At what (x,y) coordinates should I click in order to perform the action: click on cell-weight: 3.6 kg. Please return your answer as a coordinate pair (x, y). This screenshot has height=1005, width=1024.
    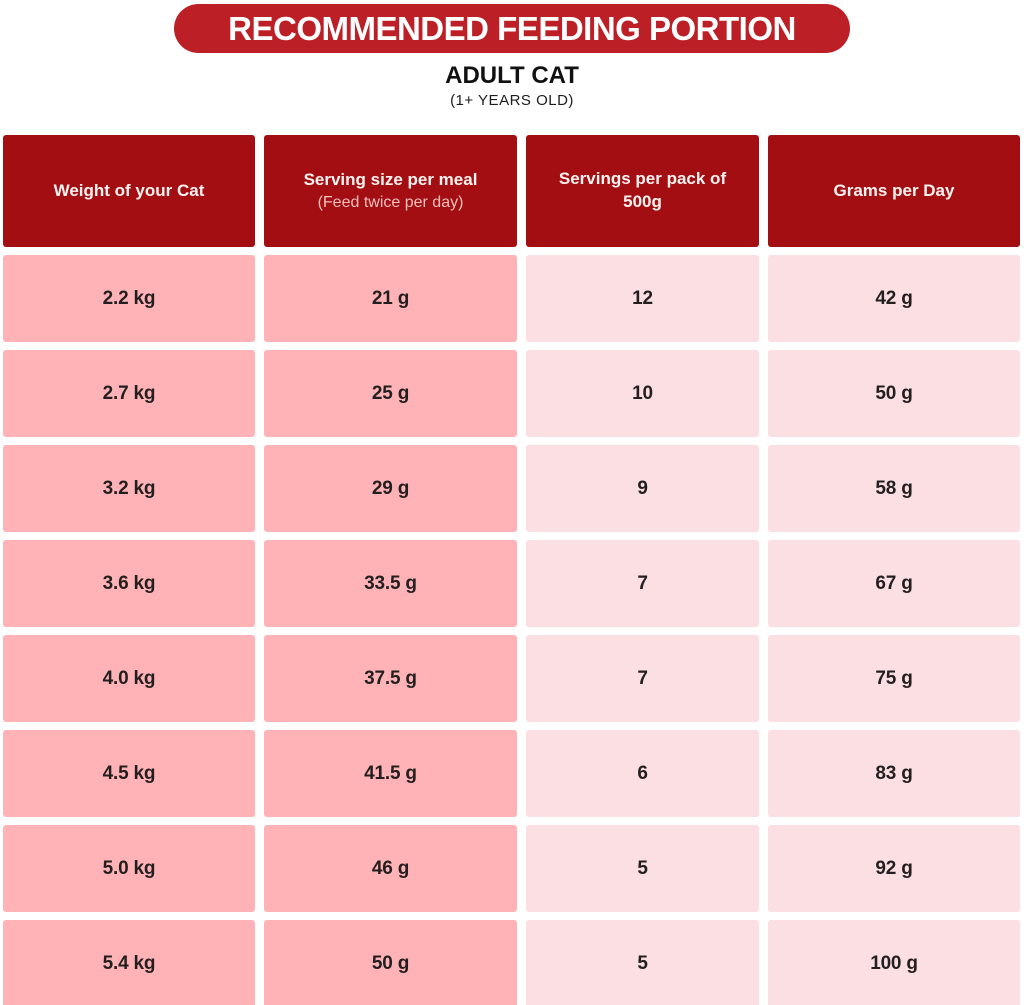
    Looking at the image, I should click on (129, 583).